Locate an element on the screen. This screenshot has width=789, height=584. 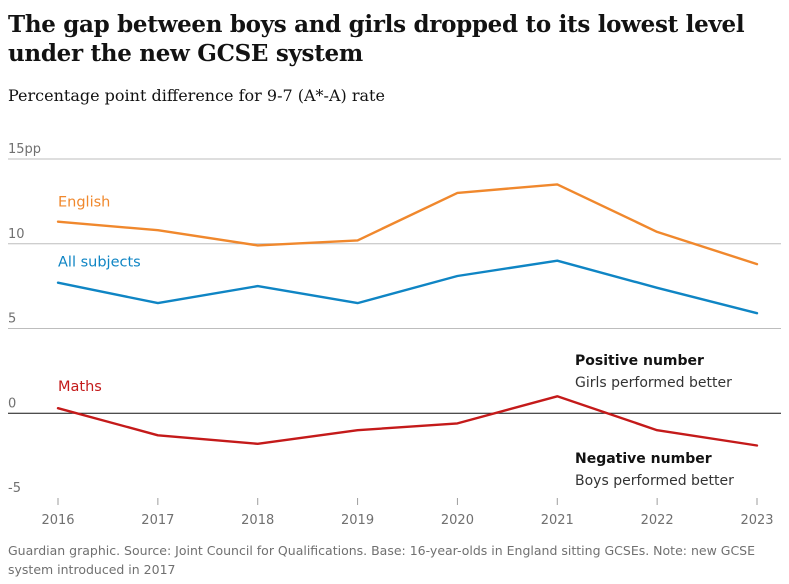
x-tick-label: 2023 is located at coordinates (756, 520).